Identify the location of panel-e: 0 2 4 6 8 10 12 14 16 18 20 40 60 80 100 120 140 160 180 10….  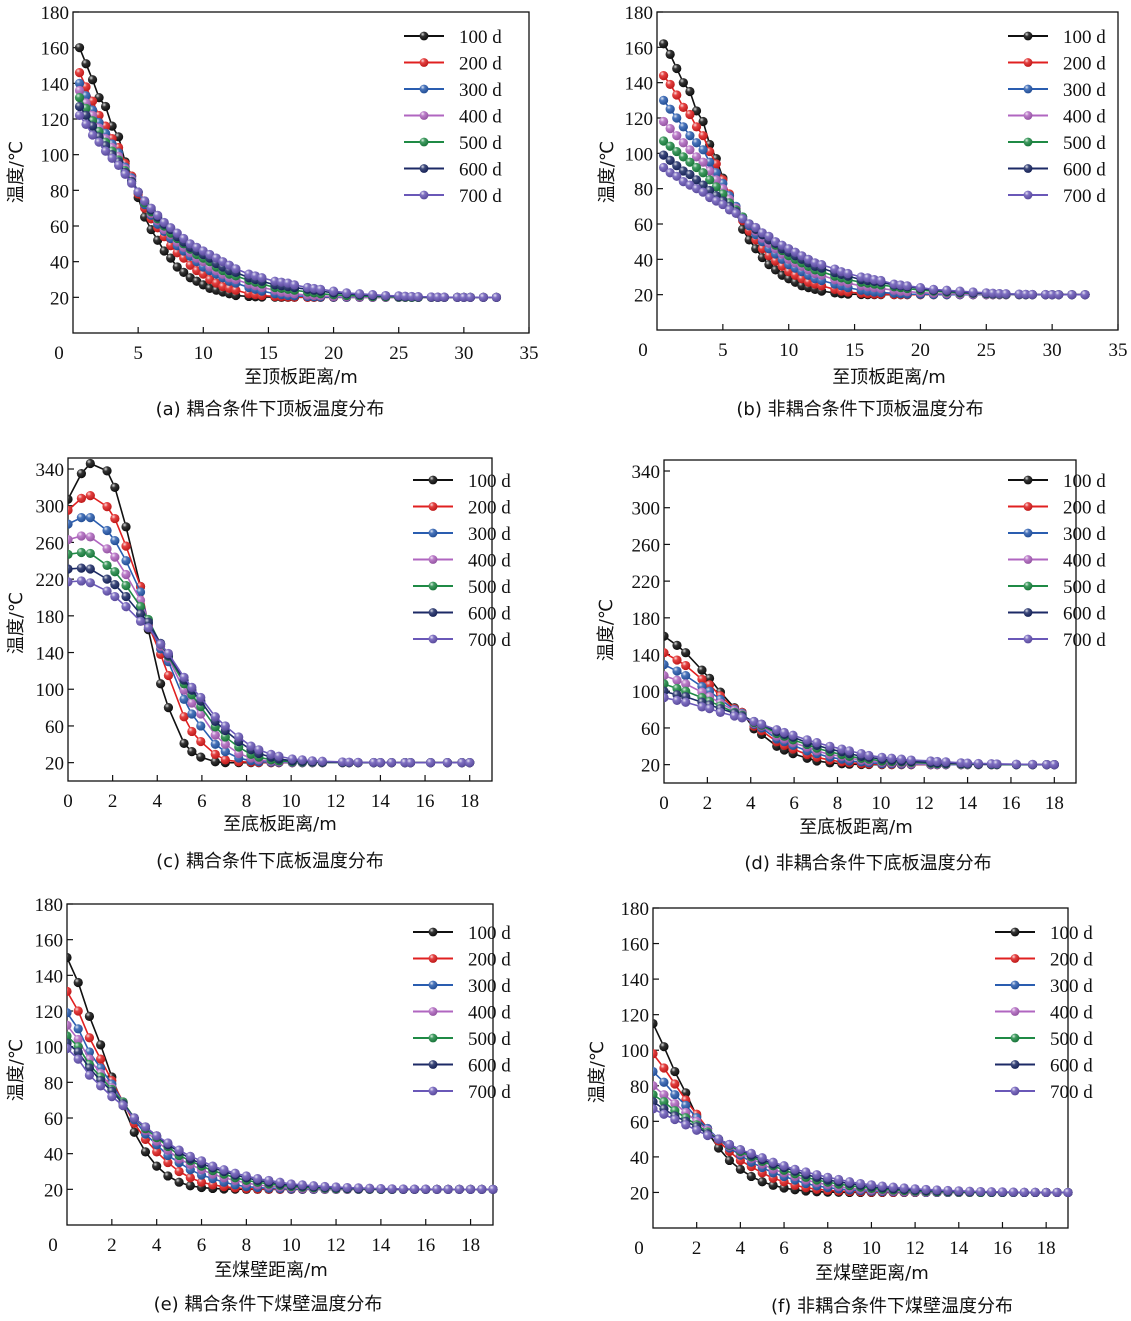
(258, 1105).